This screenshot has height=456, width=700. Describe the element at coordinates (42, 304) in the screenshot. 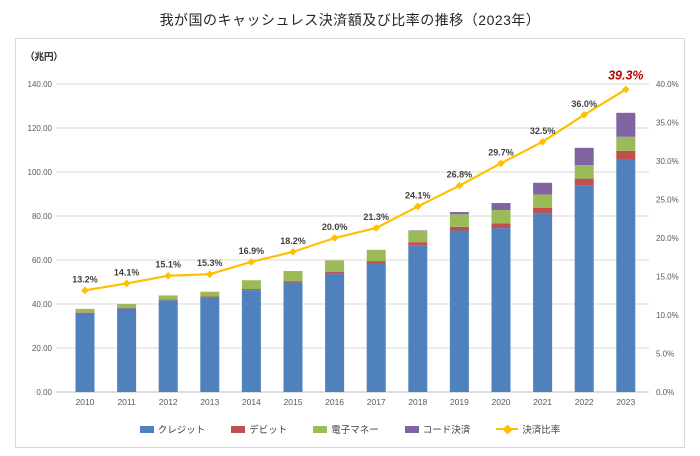

I see `left-axis-tick-label: 40.00` at that location.